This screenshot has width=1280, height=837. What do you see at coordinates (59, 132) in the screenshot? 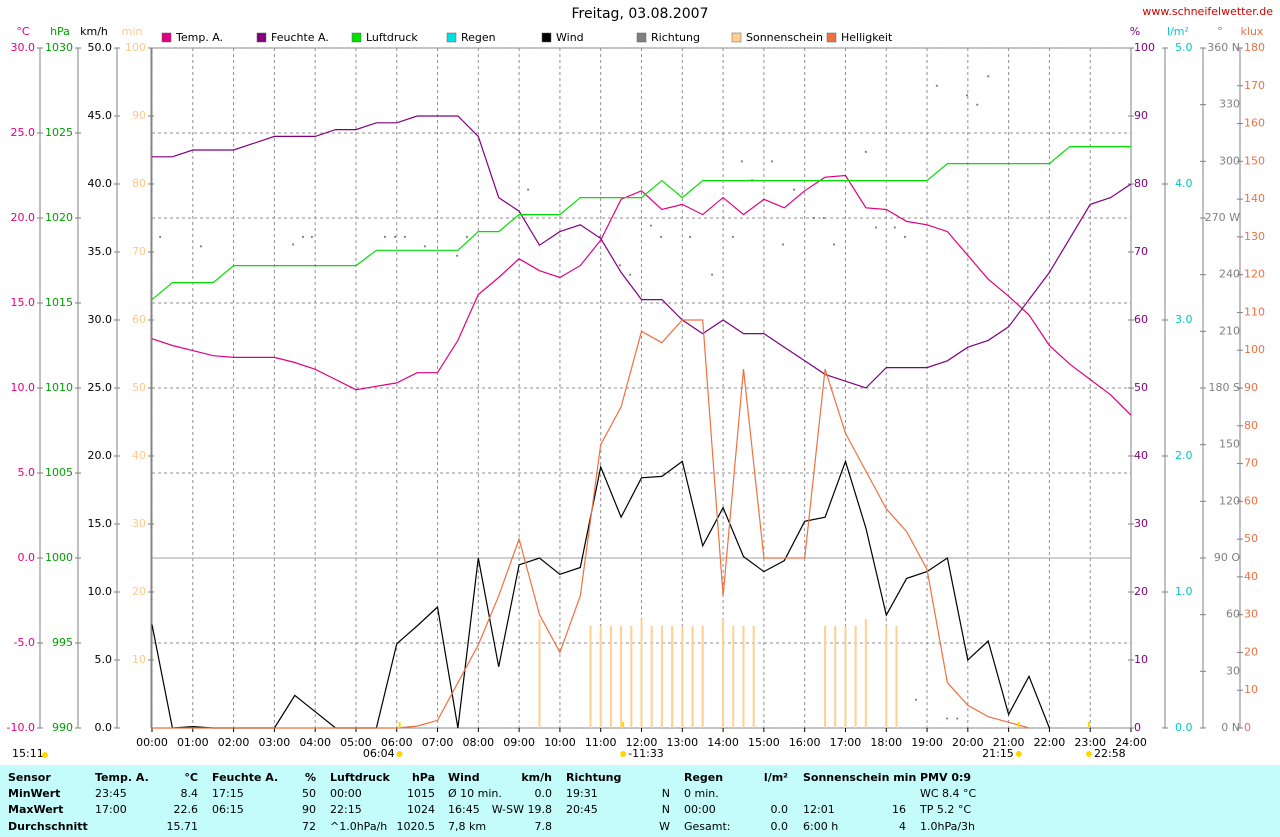
I see `y-tick-label: 1025` at bounding box center [59, 132].